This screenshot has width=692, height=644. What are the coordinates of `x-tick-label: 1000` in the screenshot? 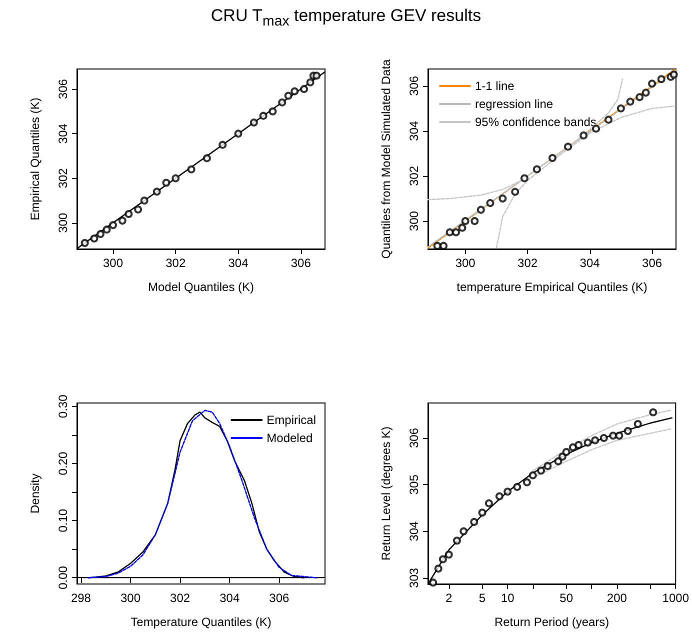 It's located at (676, 598).